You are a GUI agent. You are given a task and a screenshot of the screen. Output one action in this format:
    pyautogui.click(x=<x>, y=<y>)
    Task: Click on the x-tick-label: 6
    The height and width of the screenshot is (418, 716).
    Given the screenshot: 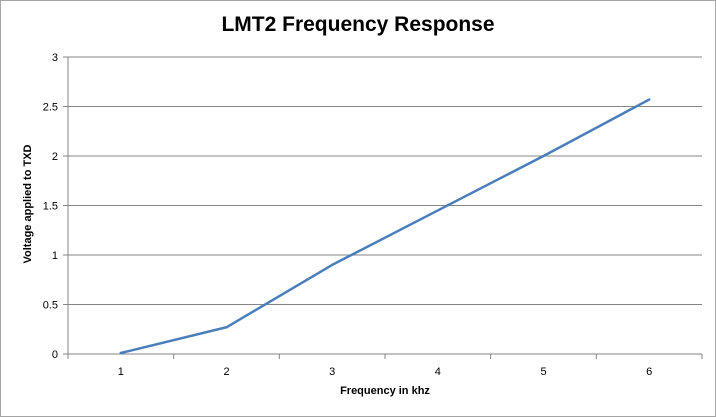 What is the action you would take?
    pyautogui.click(x=649, y=372)
    